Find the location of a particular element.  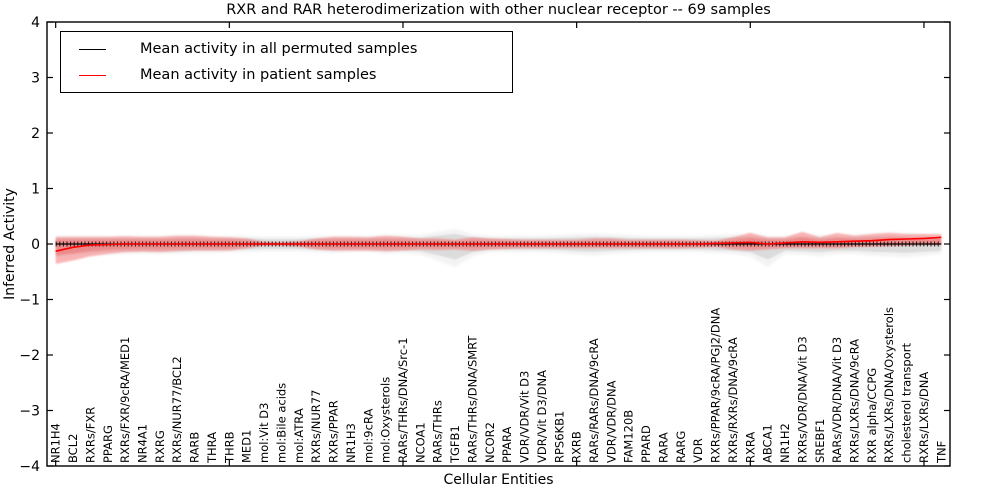

legend-line-sample-black is located at coordinates (92, 49).